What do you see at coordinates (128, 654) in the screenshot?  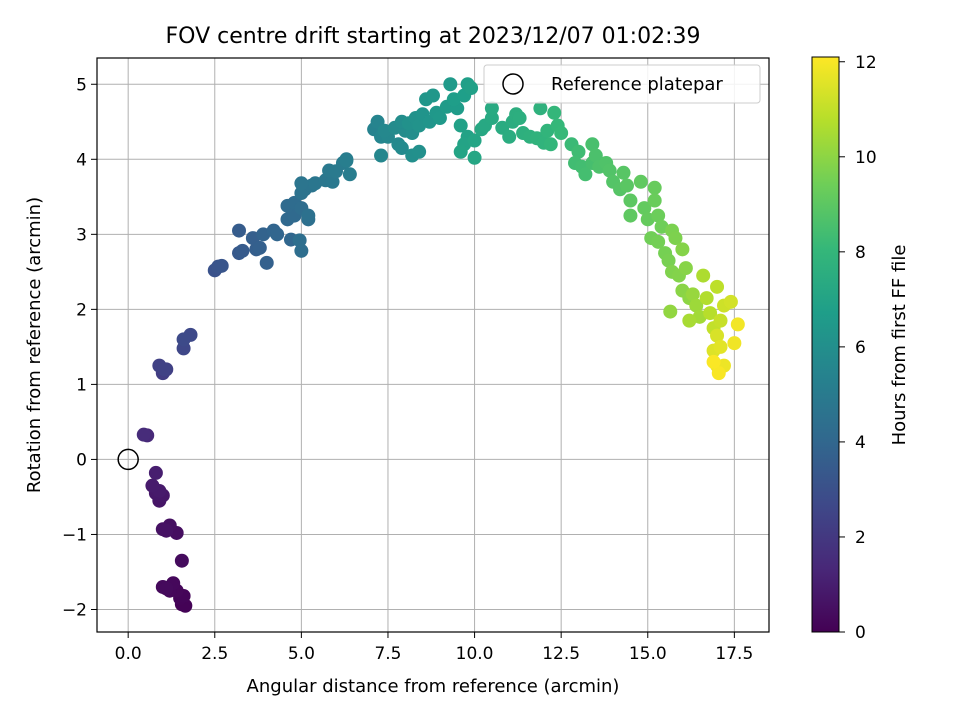 I see `x-tick-label: 0.0` at bounding box center [128, 654].